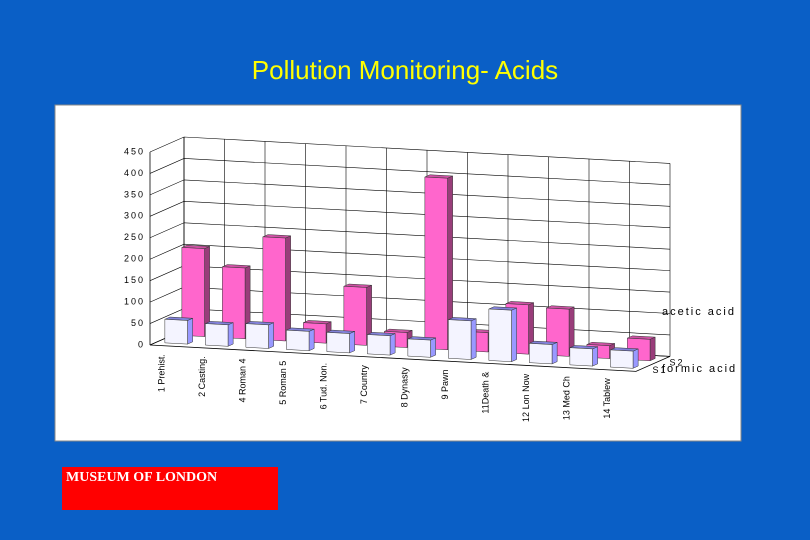  What do you see at coordinates (699, 369) in the screenshot?
I see `legend-label: formic acid` at bounding box center [699, 369].